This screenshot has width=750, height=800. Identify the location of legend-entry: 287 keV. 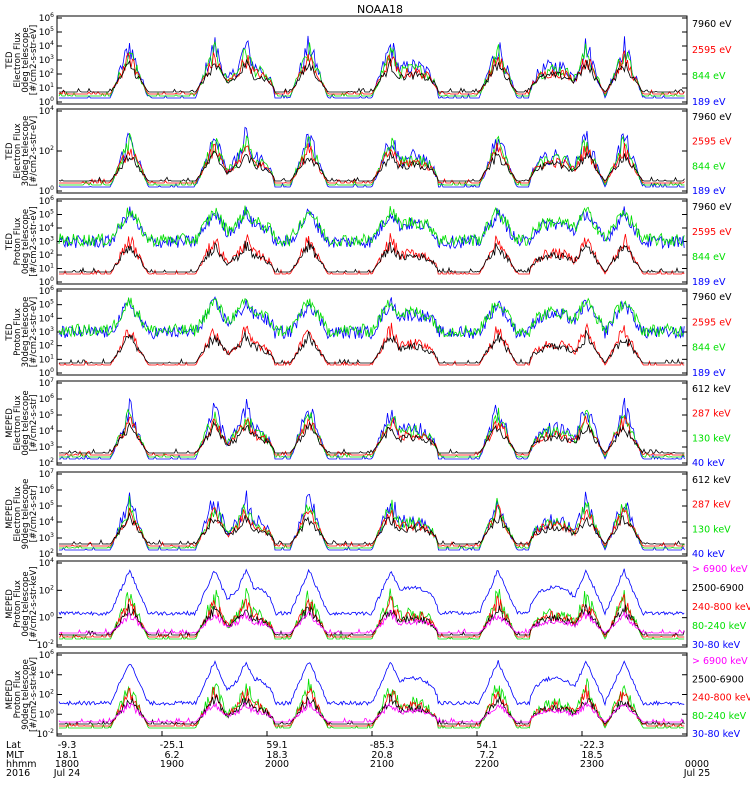
(711, 505).